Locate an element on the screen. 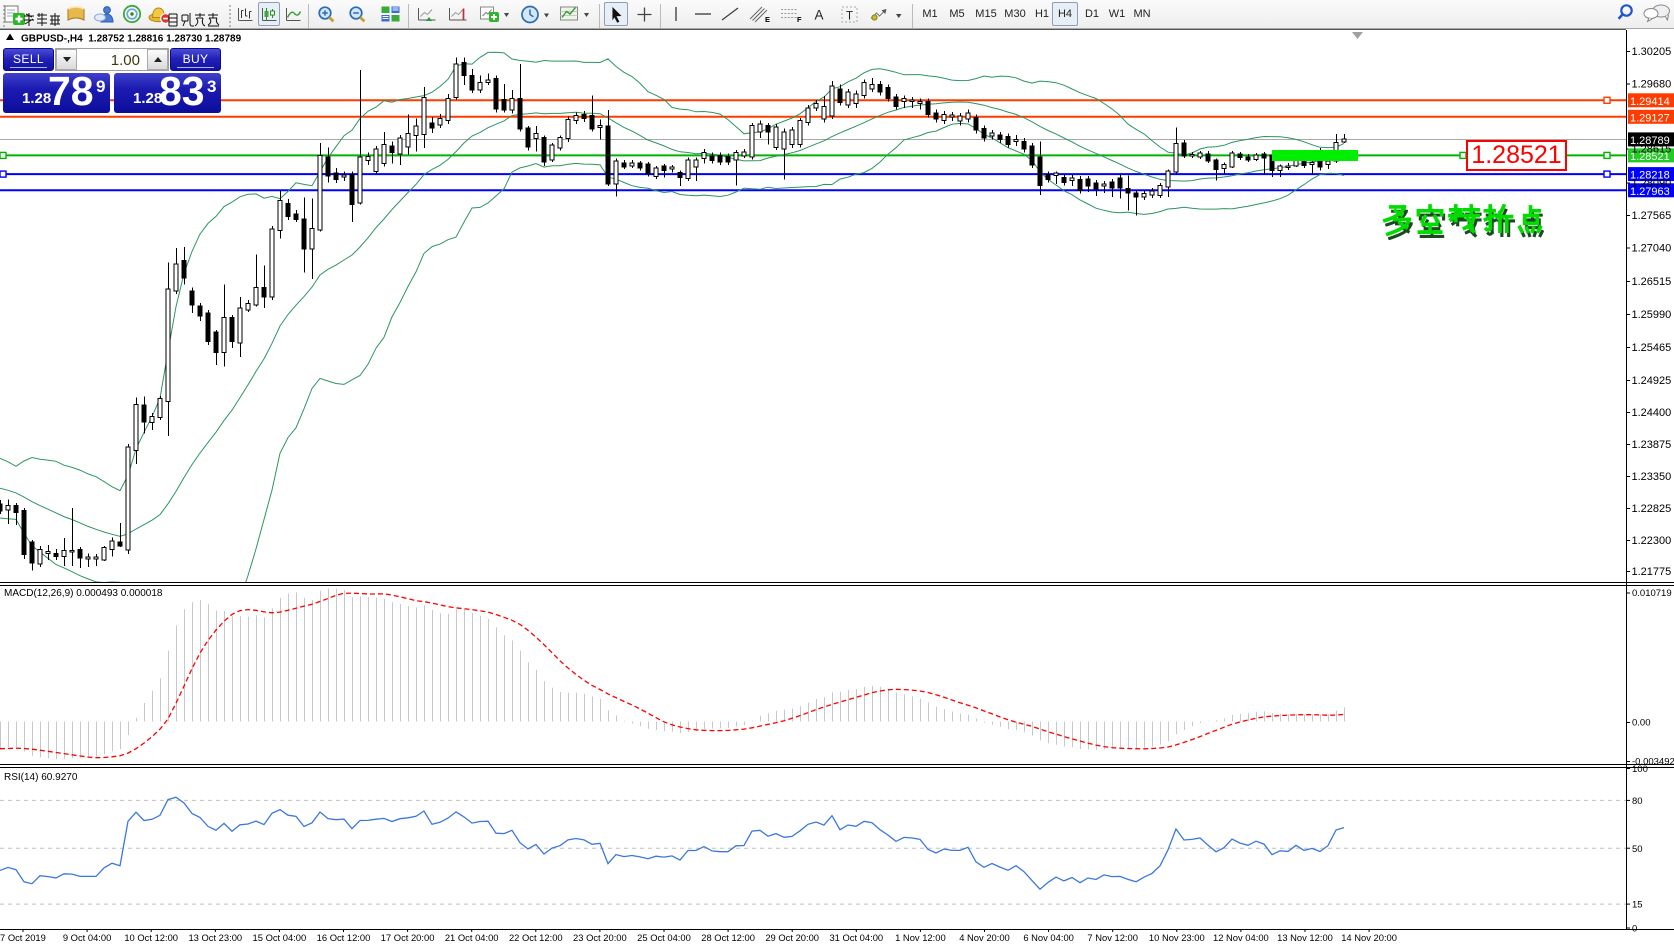 This screenshot has width=1674, height=948. svg-text: 4 Nov 20:00 is located at coordinates (984, 937).